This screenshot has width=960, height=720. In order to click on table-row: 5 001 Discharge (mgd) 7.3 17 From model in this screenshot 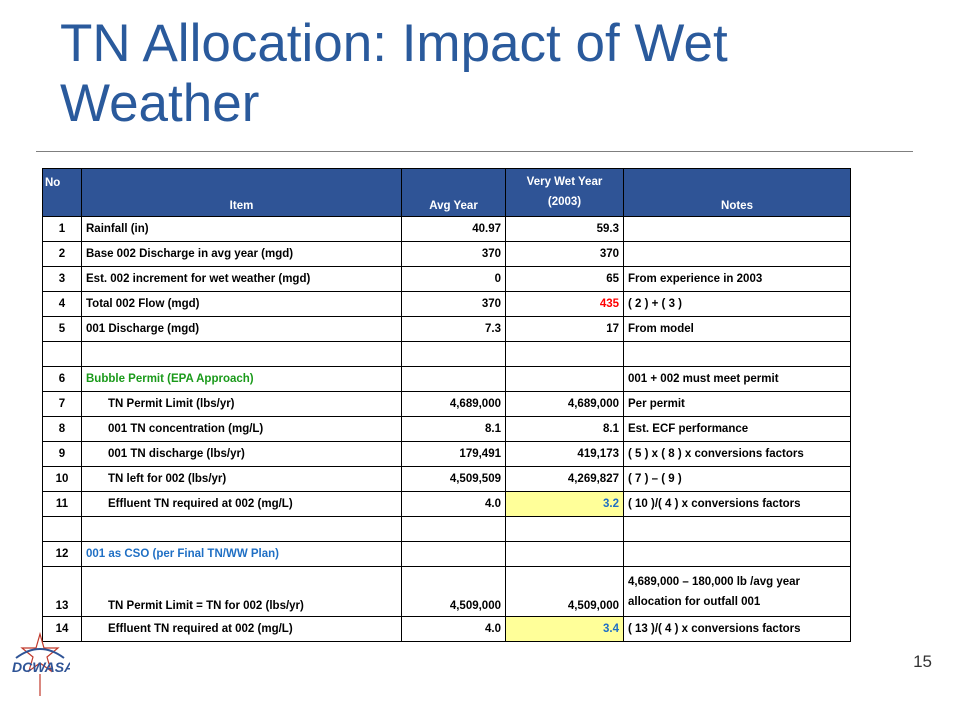, I will do `click(446, 329)`.